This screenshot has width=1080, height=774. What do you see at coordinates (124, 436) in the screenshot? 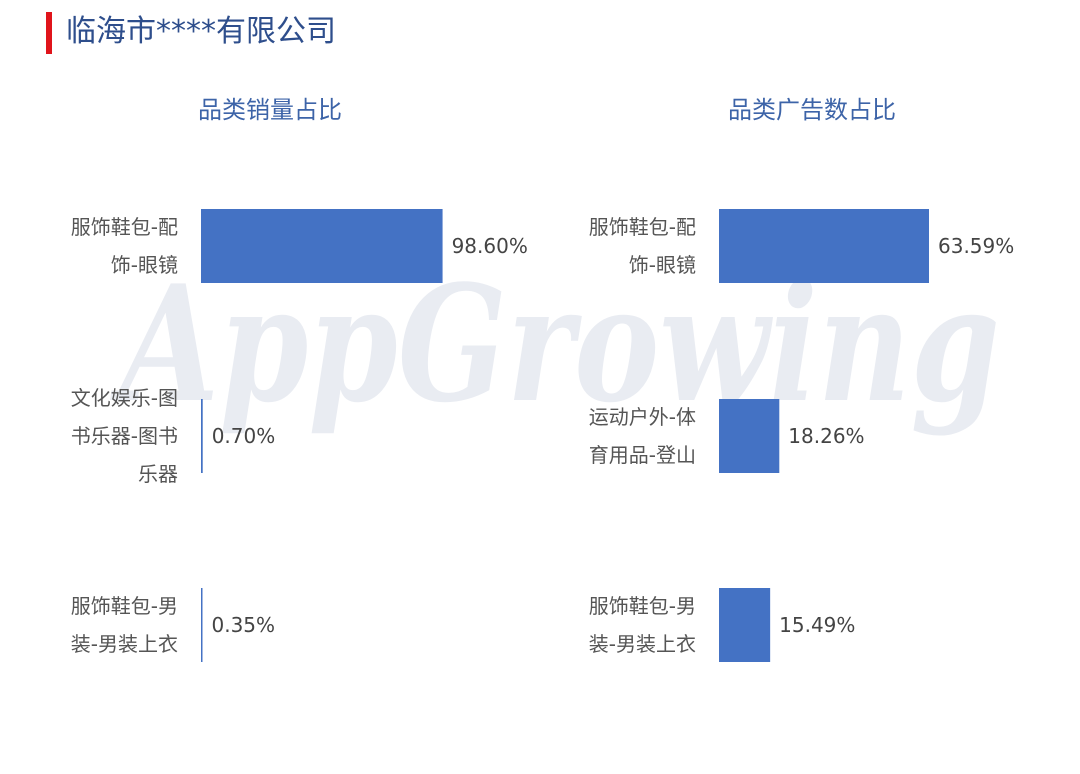
I see `category-label: 书乐器-图书` at bounding box center [124, 436].